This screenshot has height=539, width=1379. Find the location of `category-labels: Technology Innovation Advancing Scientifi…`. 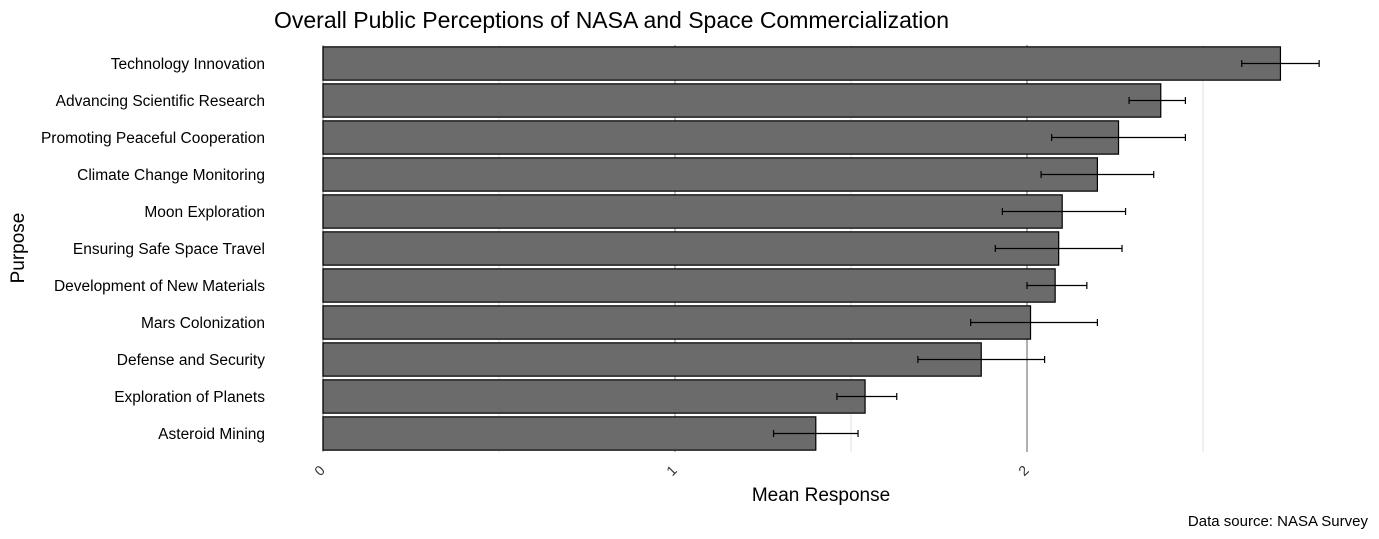

category-labels: Technology Innovation Advancing Scientifi… is located at coordinates (153, 249).